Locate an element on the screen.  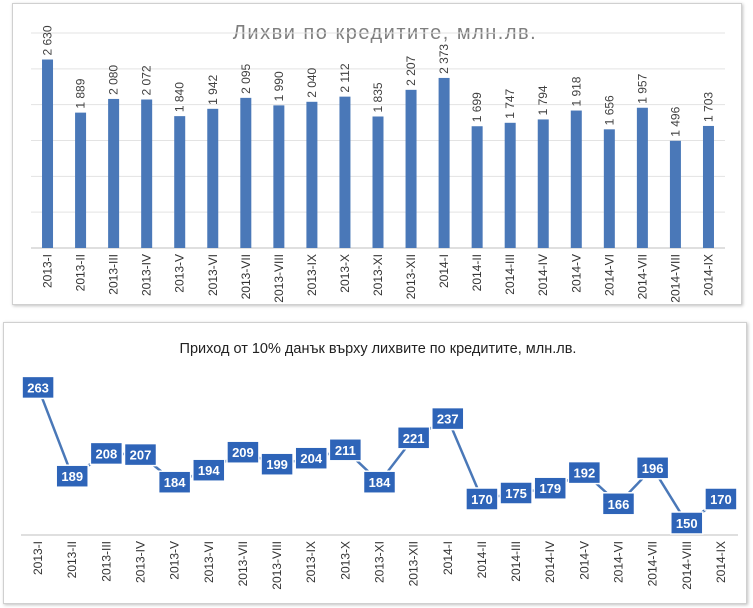
x-tick-label: 2014-VII is located at coordinates (642, 276).